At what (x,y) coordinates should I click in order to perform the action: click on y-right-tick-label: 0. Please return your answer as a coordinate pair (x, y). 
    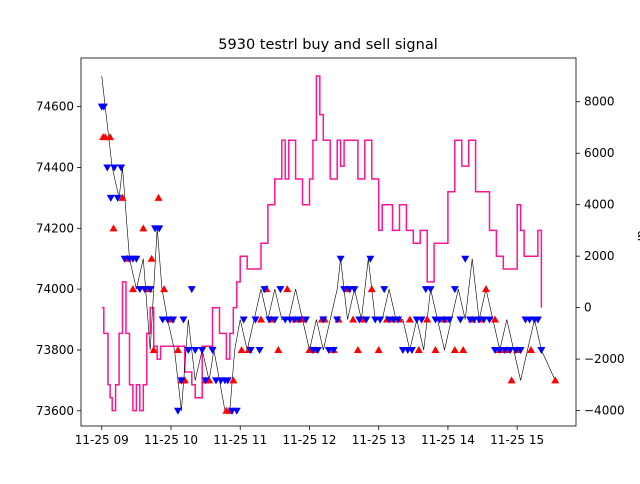
    Looking at the image, I should click on (588, 308).